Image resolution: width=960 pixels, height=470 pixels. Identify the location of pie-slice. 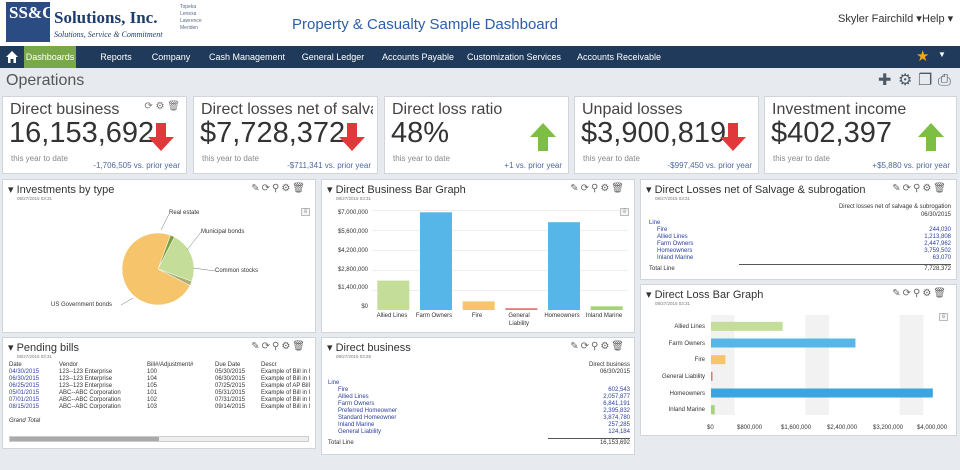
(156, 269).